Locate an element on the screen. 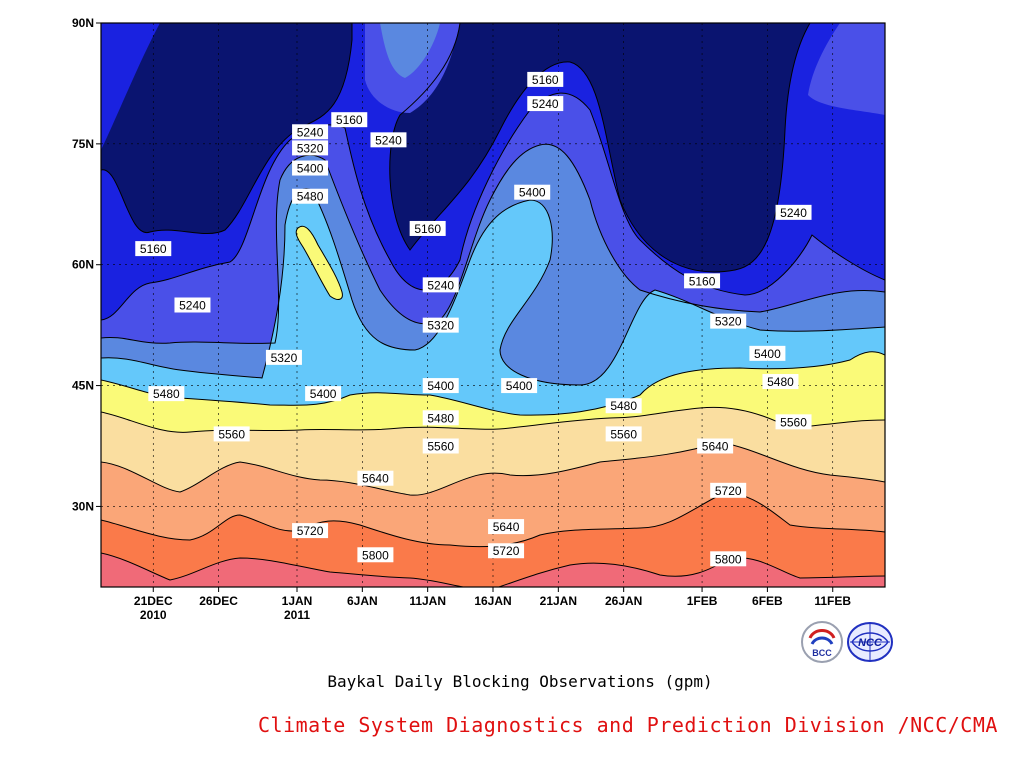 The width and height of the screenshot is (1024, 768). x-tick-label: 26JAN is located at coordinates (623, 601).